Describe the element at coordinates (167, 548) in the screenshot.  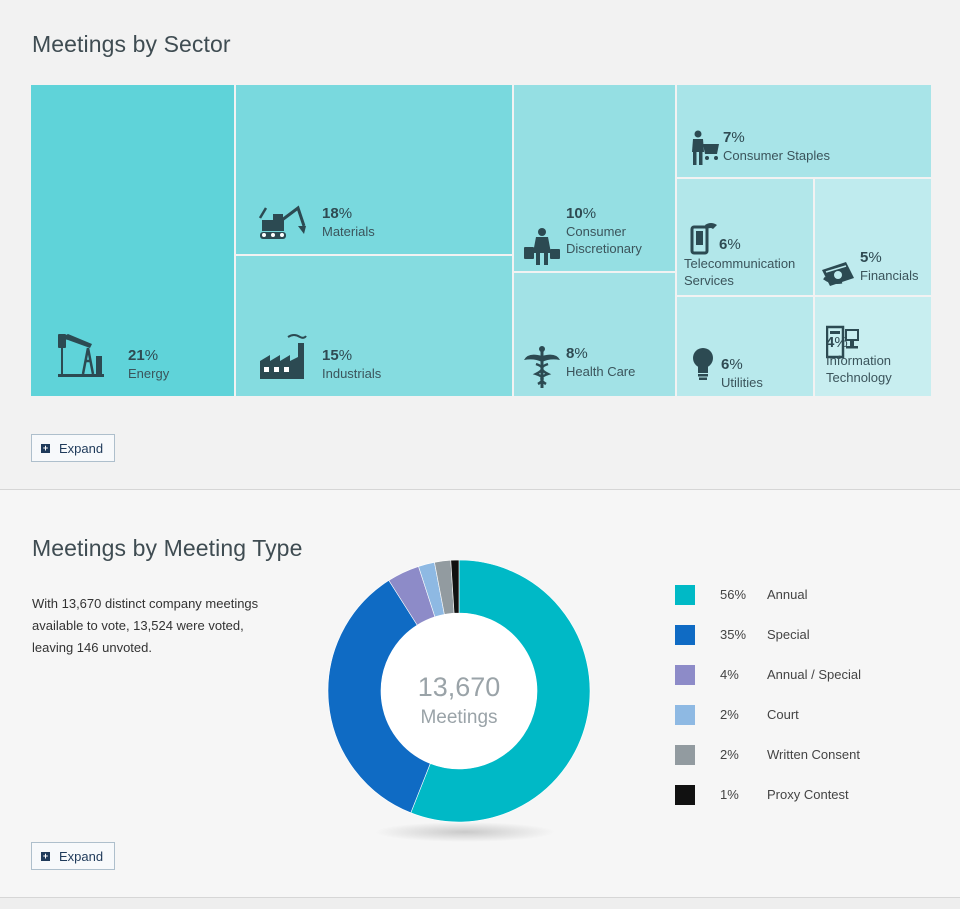
I see `meeting-type-title: Meetings by Meeting Type` at that location.